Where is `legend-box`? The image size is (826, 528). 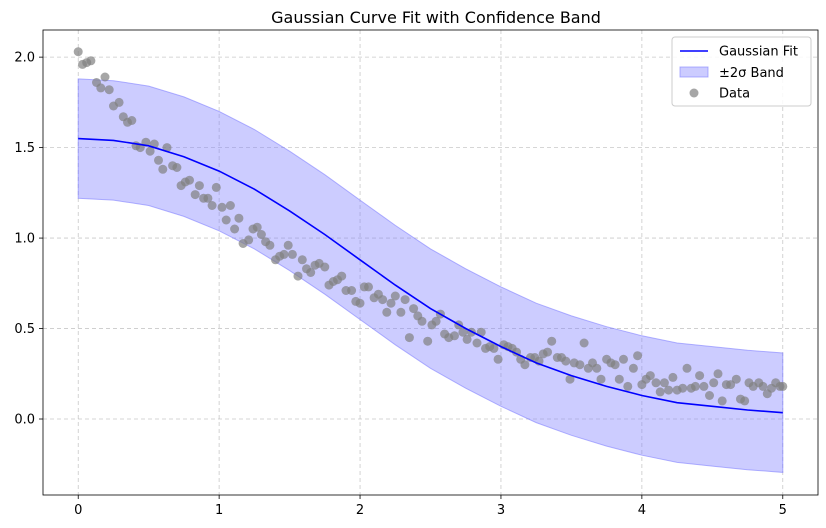 legend-box is located at coordinates (741, 71).